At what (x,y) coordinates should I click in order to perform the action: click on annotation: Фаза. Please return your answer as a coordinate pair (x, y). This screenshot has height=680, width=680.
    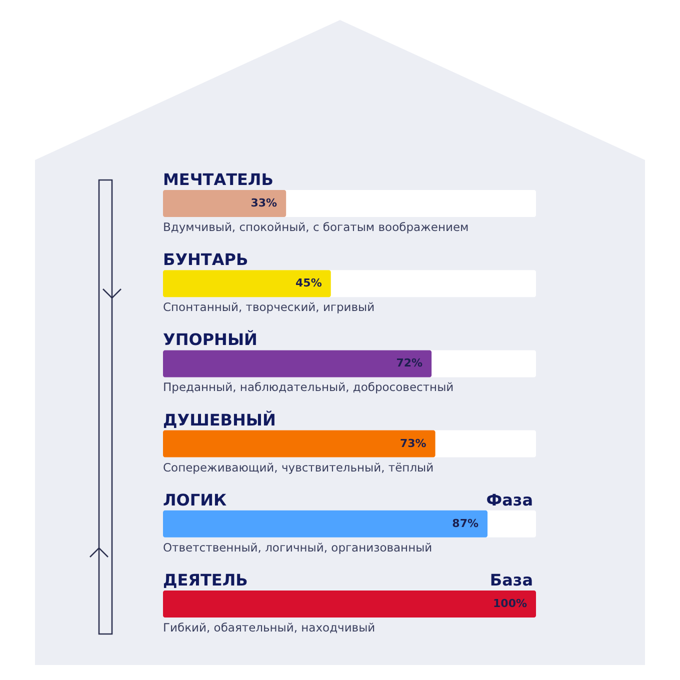
    Looking at the image, I should click on (509, 500).